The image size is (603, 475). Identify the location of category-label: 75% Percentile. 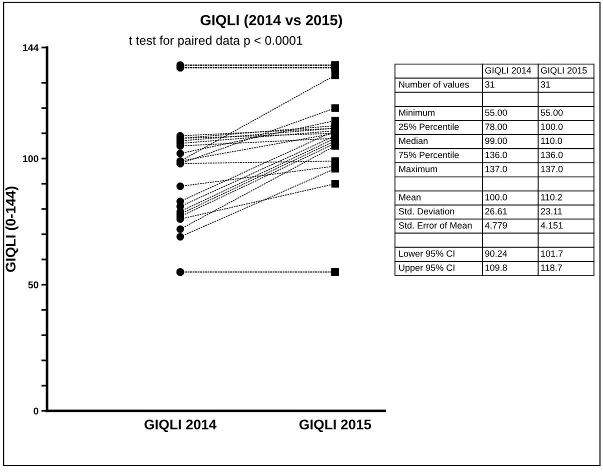
(428, 155).